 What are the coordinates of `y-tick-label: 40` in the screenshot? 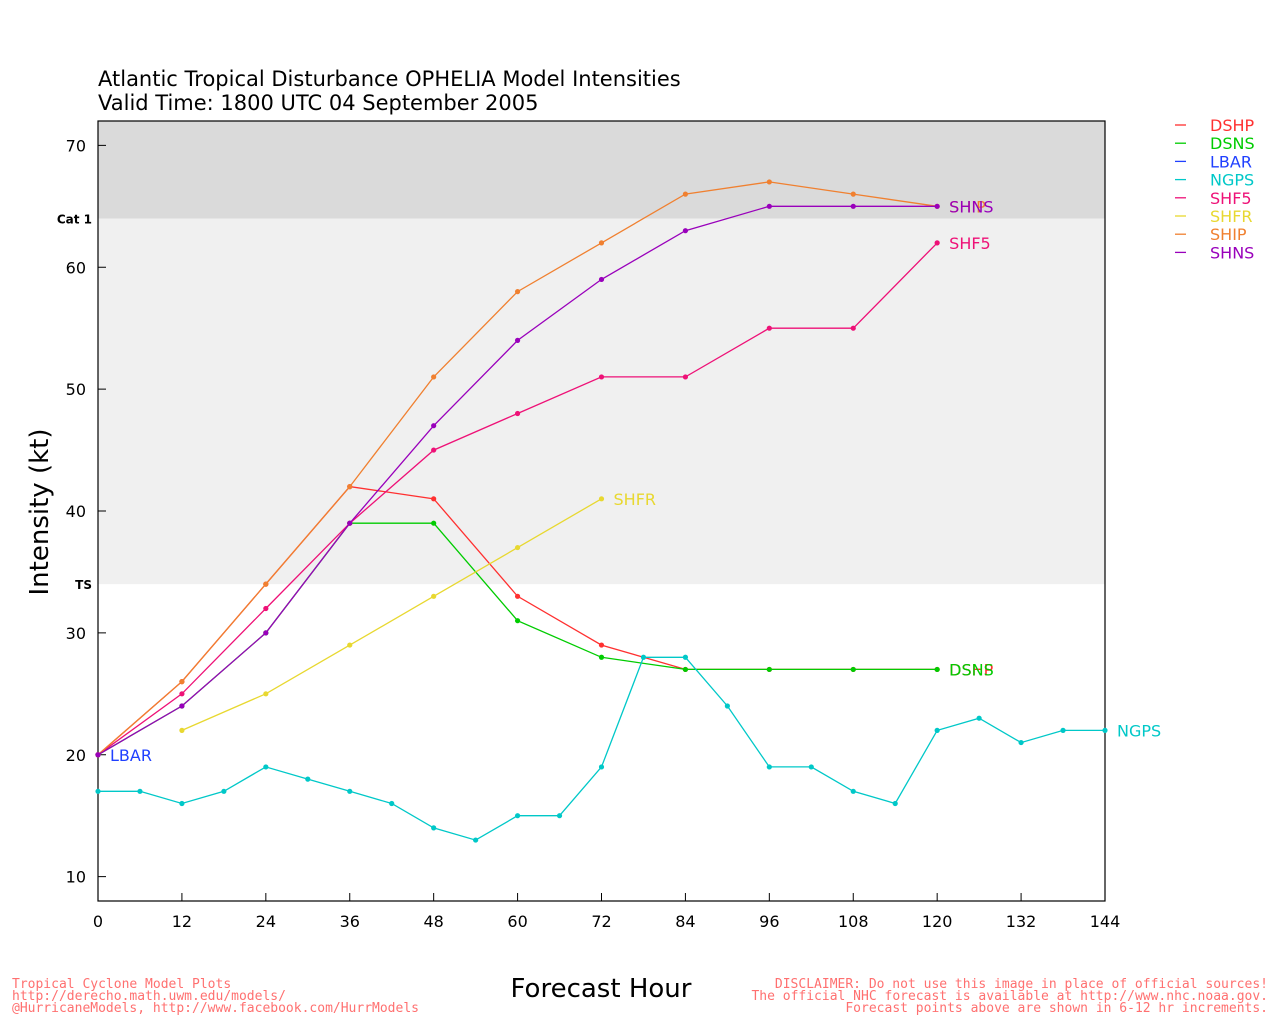 It's located at (76, 511).